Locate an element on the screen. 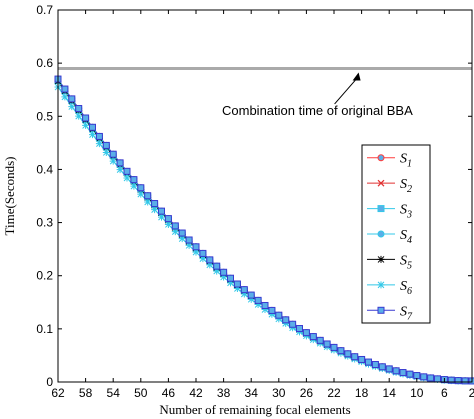 This screenshot has height=419, width=474. y-tick-label-0.7: 0.7 is located at coordinates (44, 10).